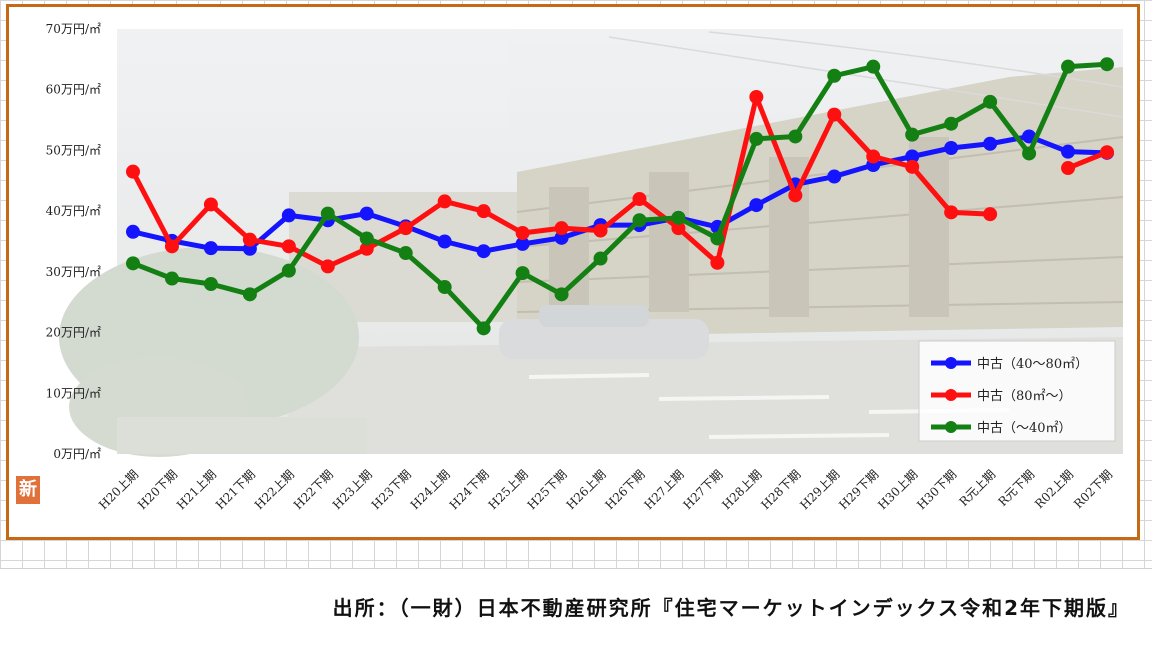  I want to click on x-tick-label: H22上期, so click(274, 489).